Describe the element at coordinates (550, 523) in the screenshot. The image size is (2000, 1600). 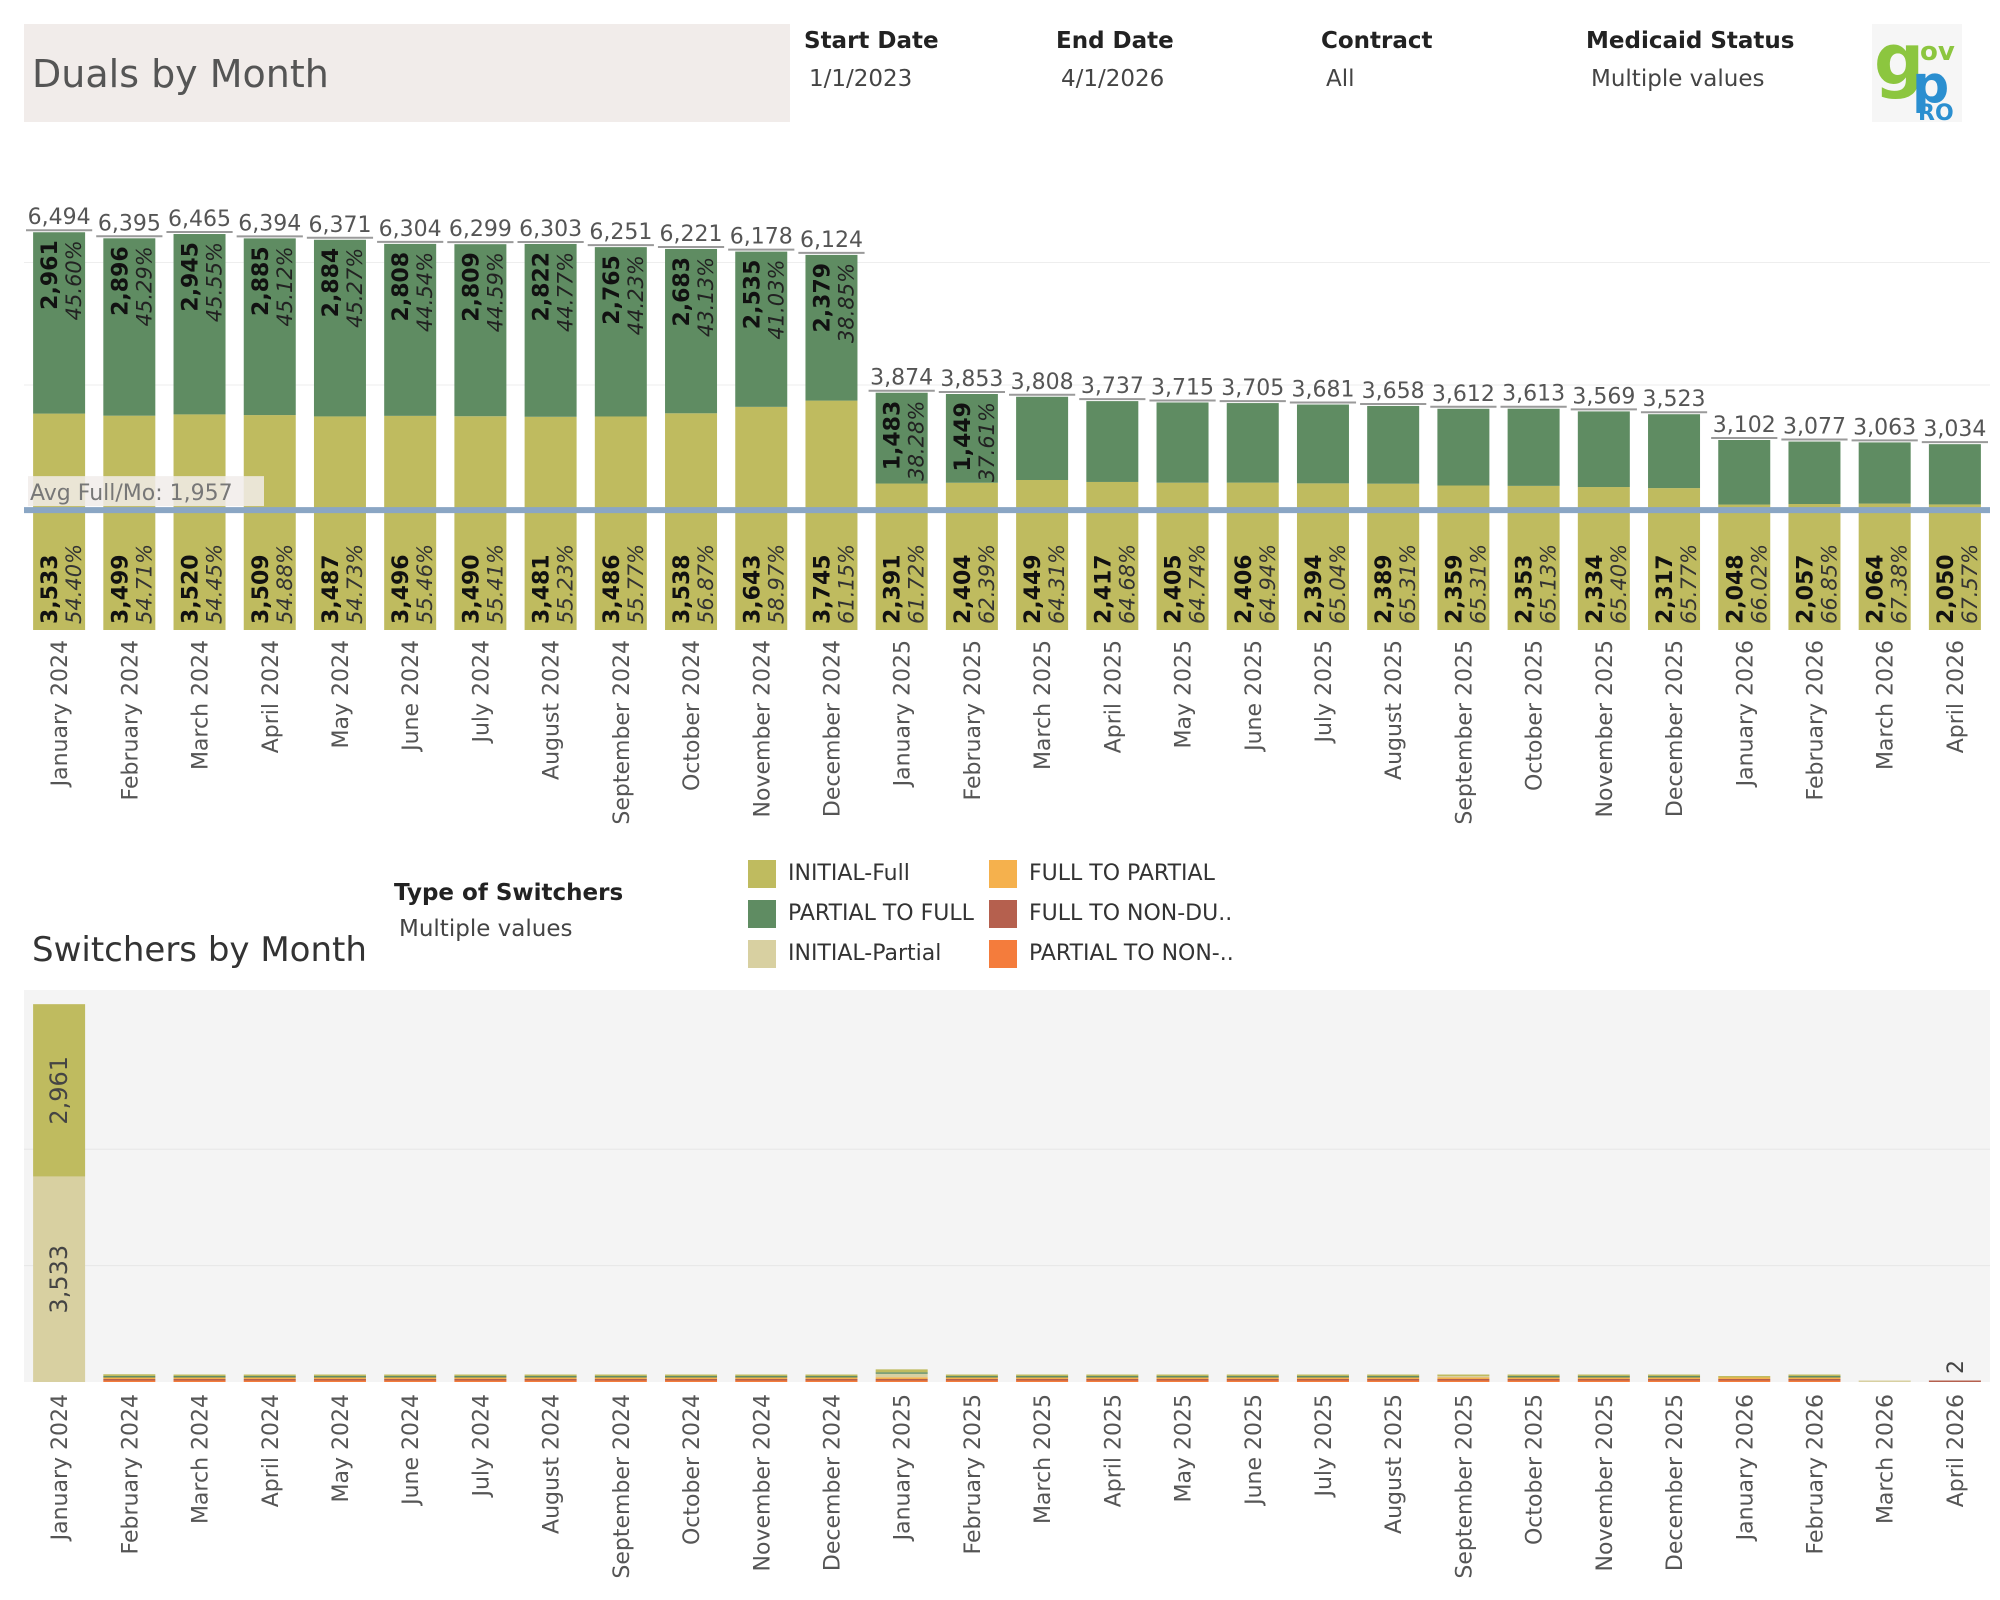
I see `bar-initial-full-august-2024` at that location.